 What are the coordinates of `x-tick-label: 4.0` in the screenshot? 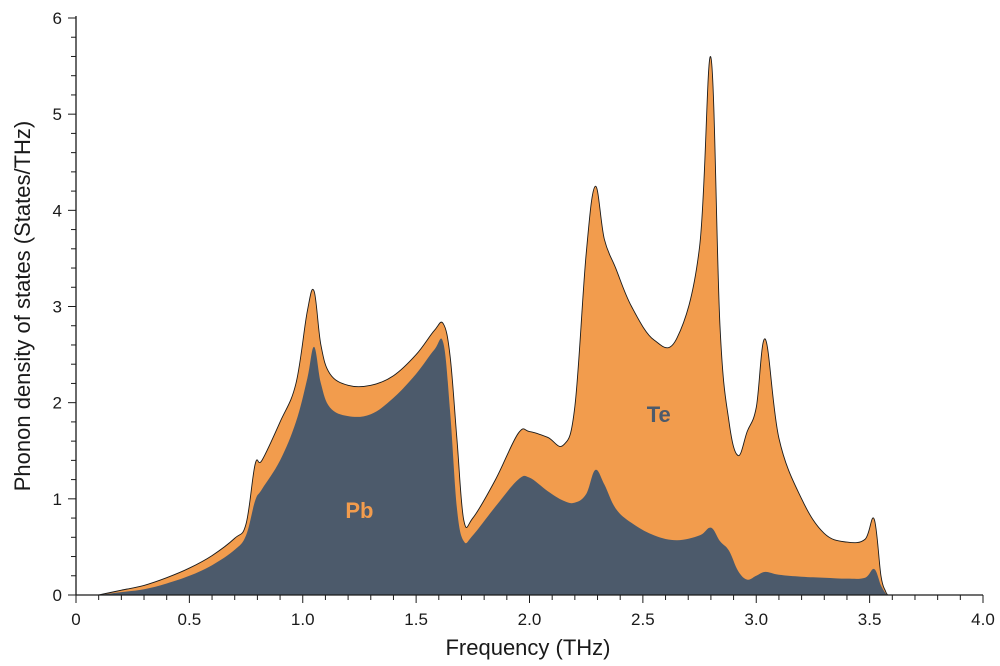 It's located at (983, 619).